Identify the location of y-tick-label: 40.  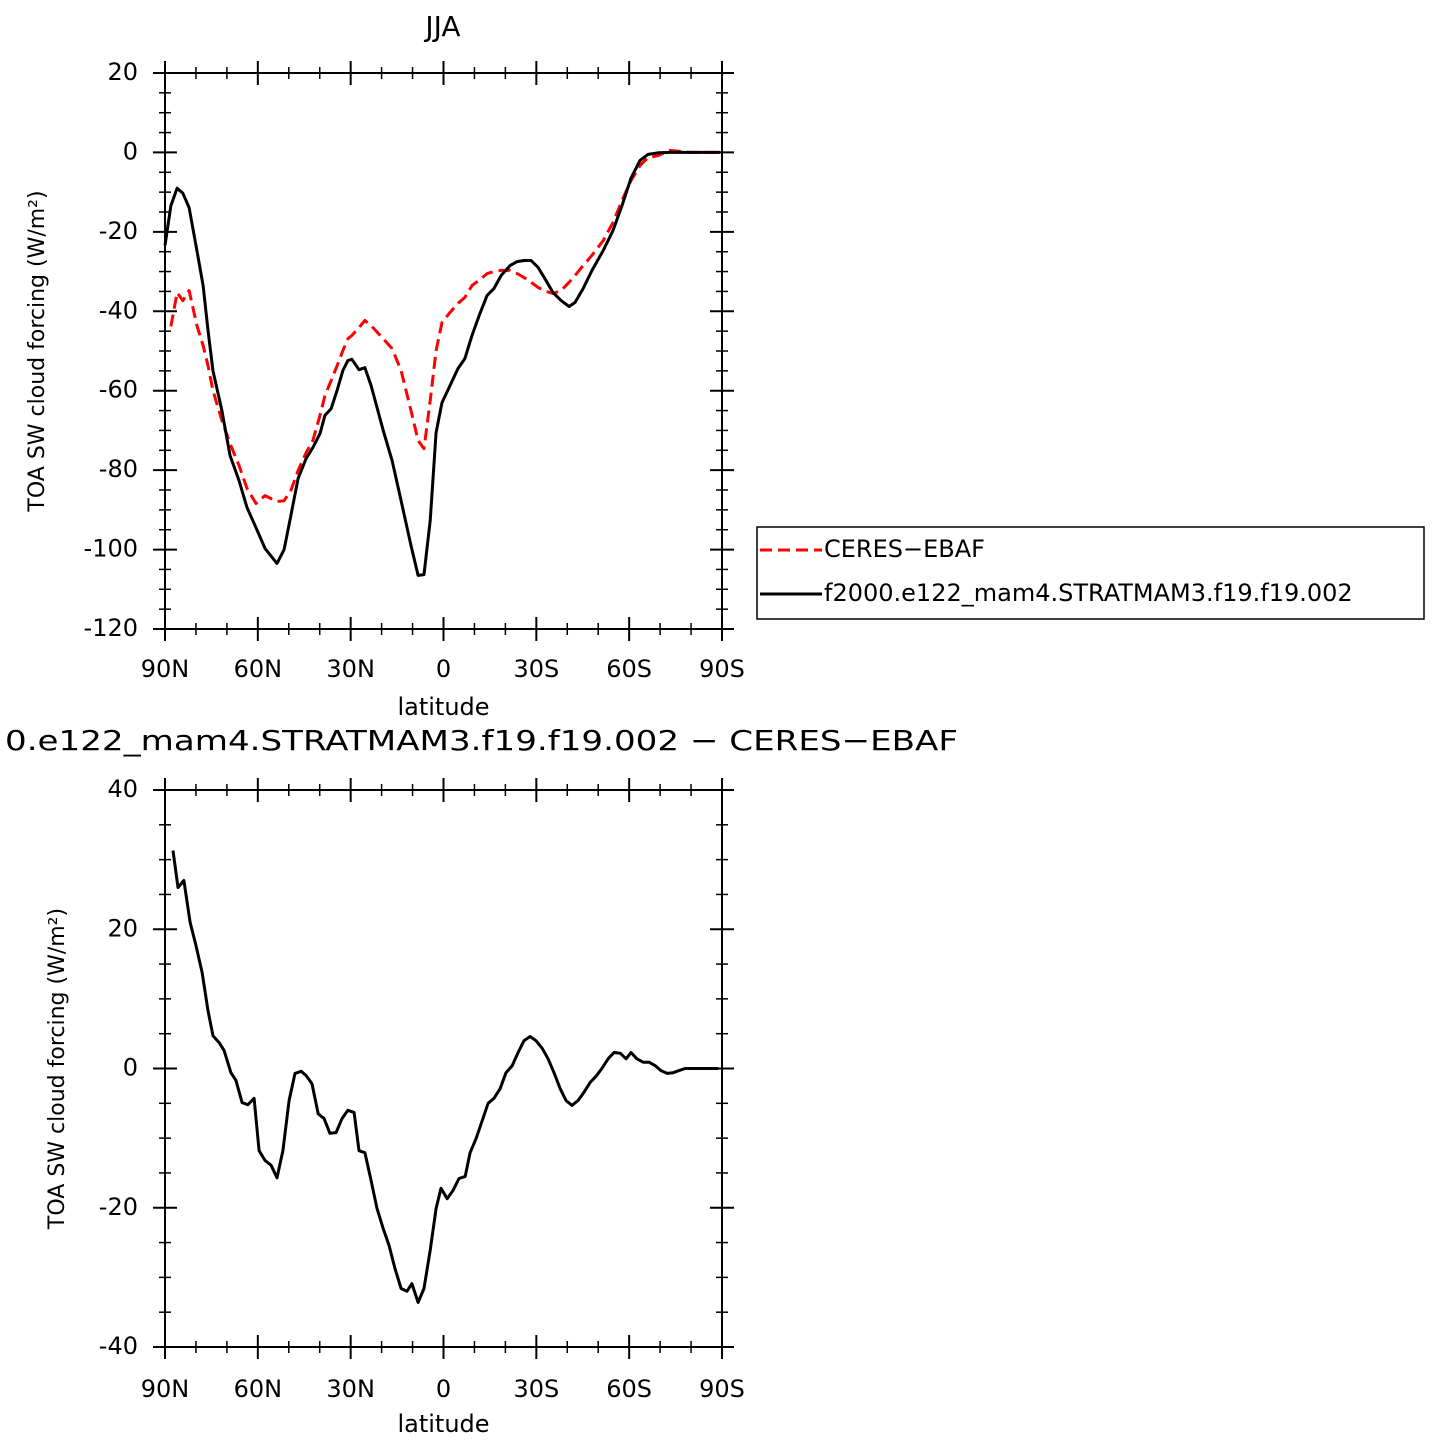
(122, 789).